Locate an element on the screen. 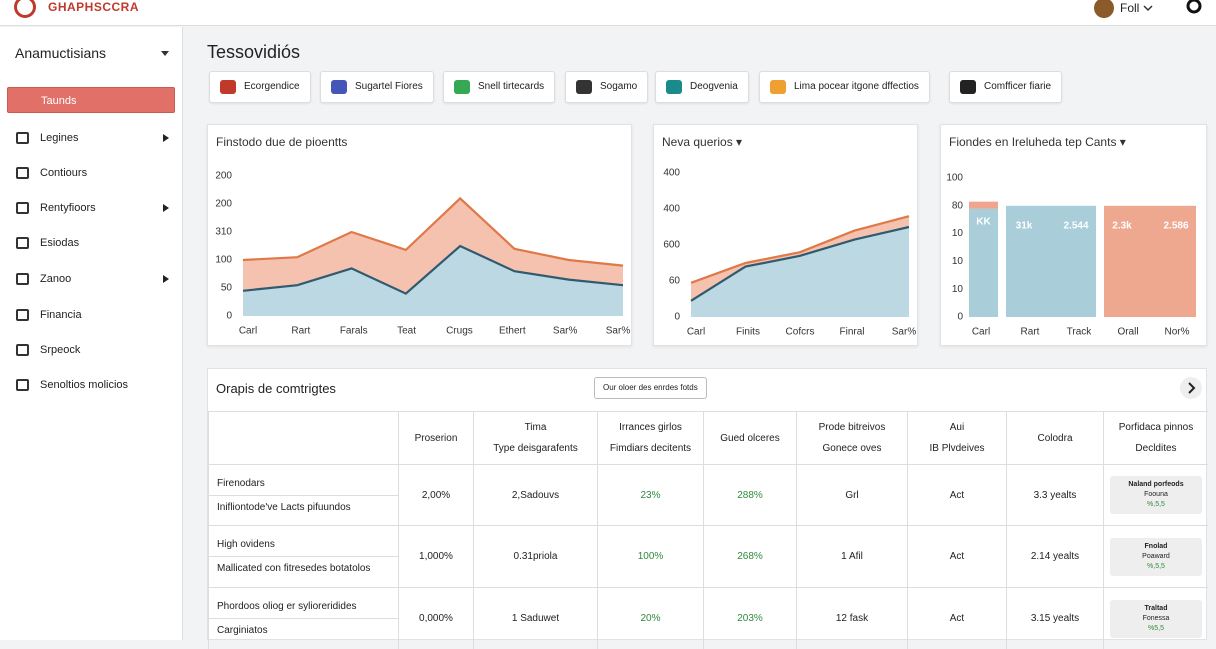 The image size is (1216, 649). cell-value: 268% is located at coordinates (750, 556).